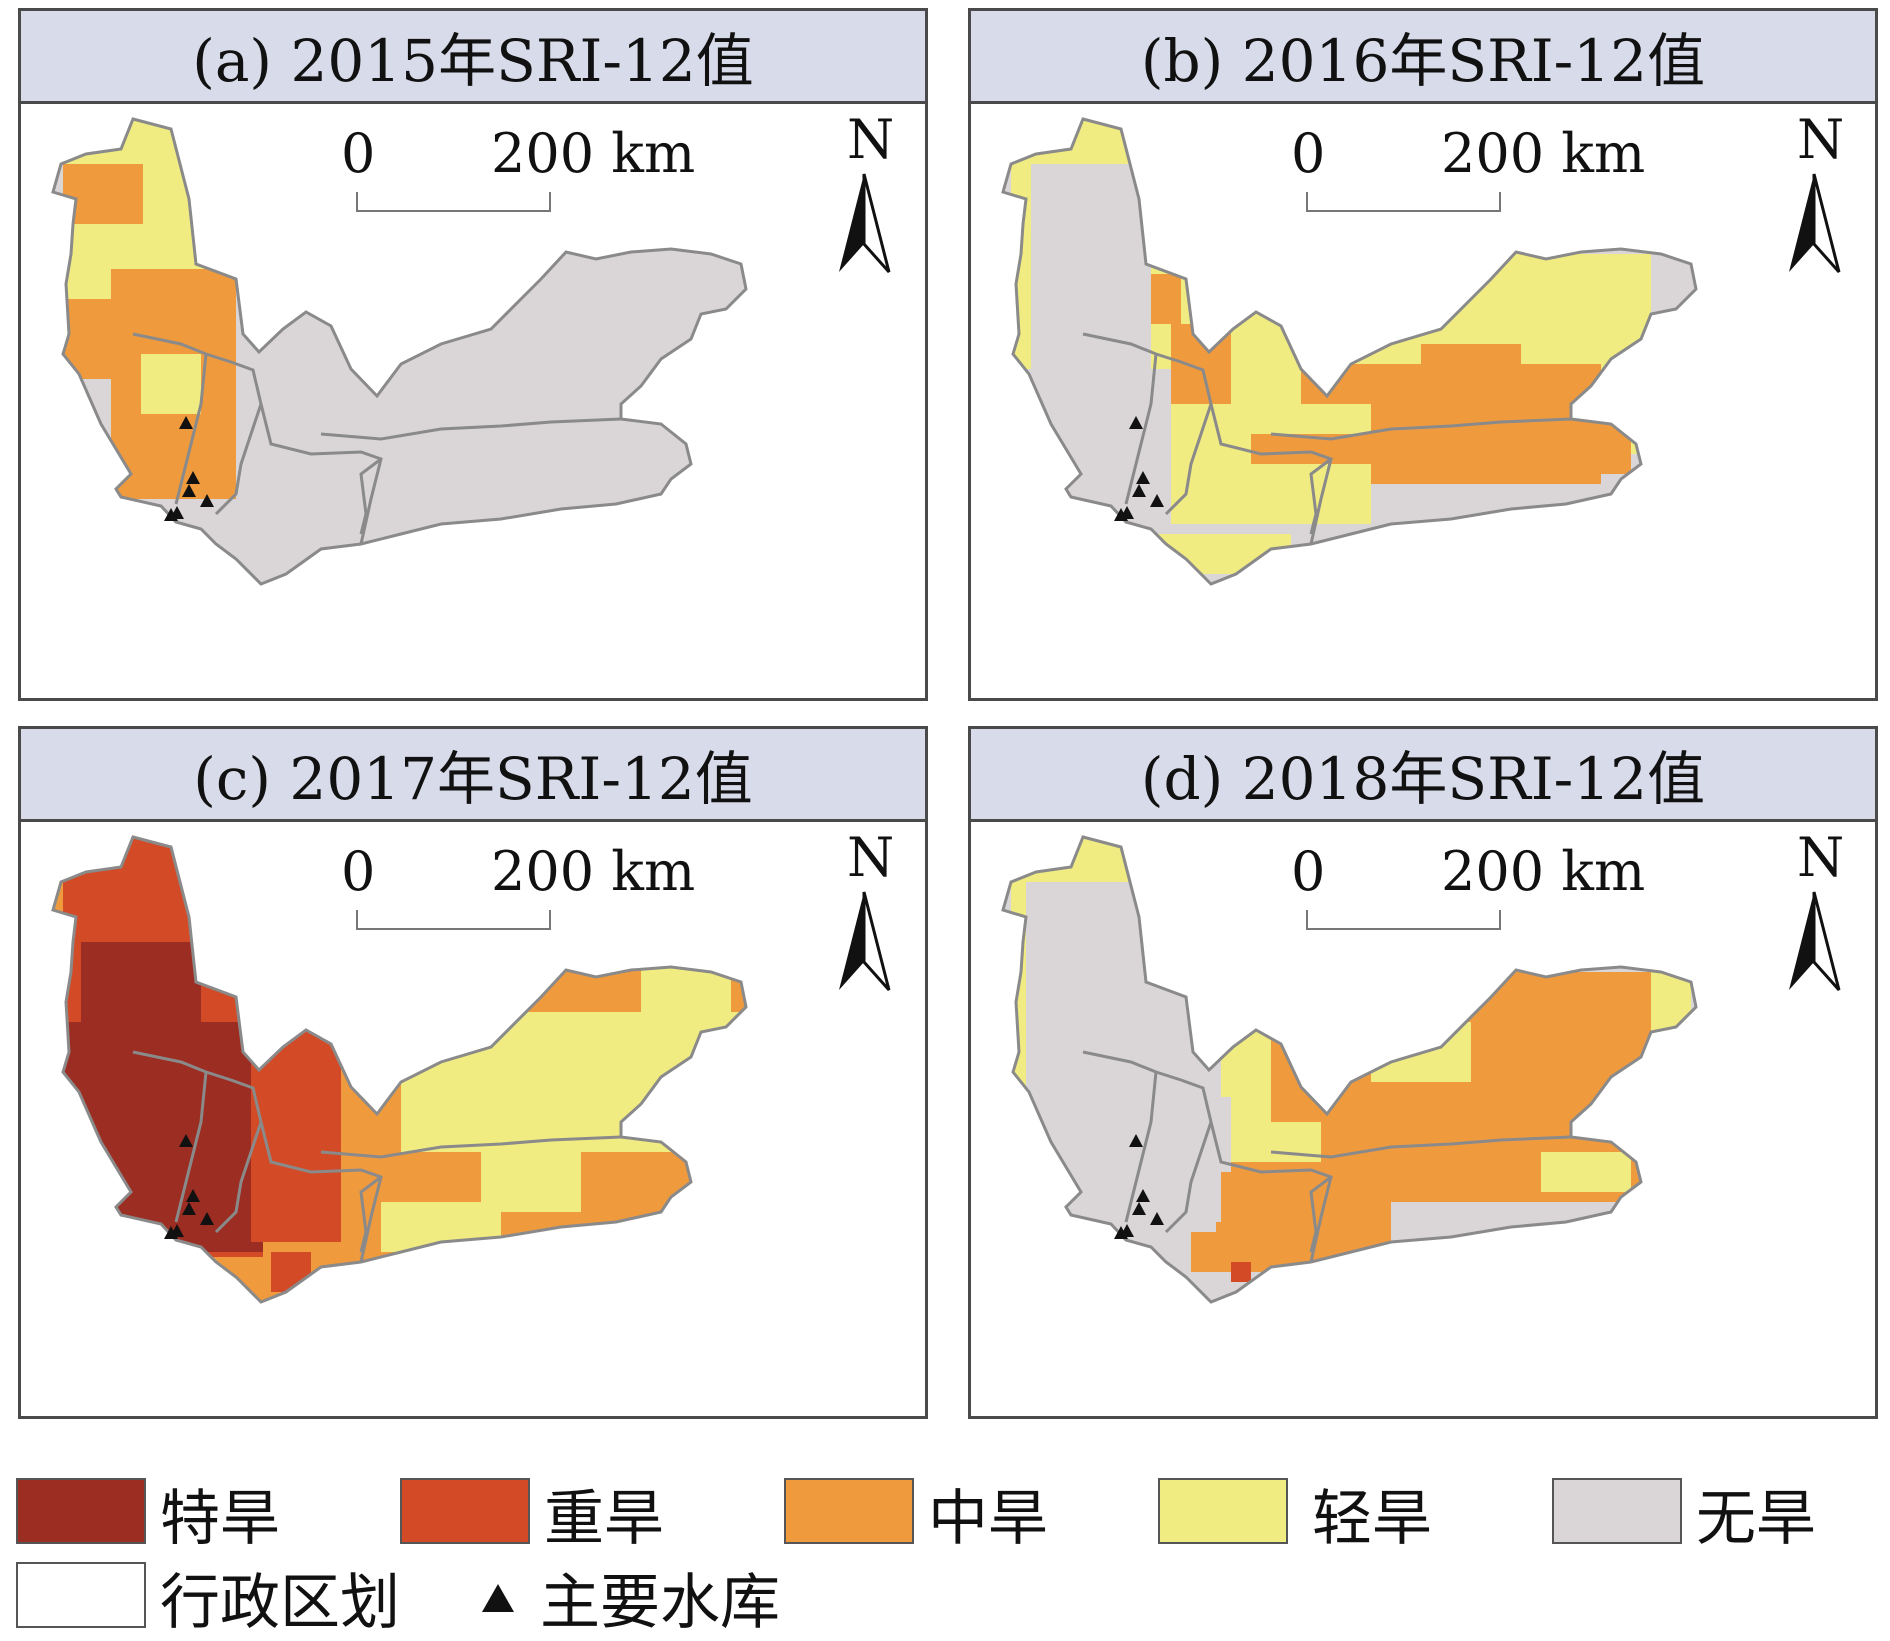  Describe the element at coordinates (473, 57) in the screenshot. I see `panel-title: (a) 2015年SRI-12值` at that location.